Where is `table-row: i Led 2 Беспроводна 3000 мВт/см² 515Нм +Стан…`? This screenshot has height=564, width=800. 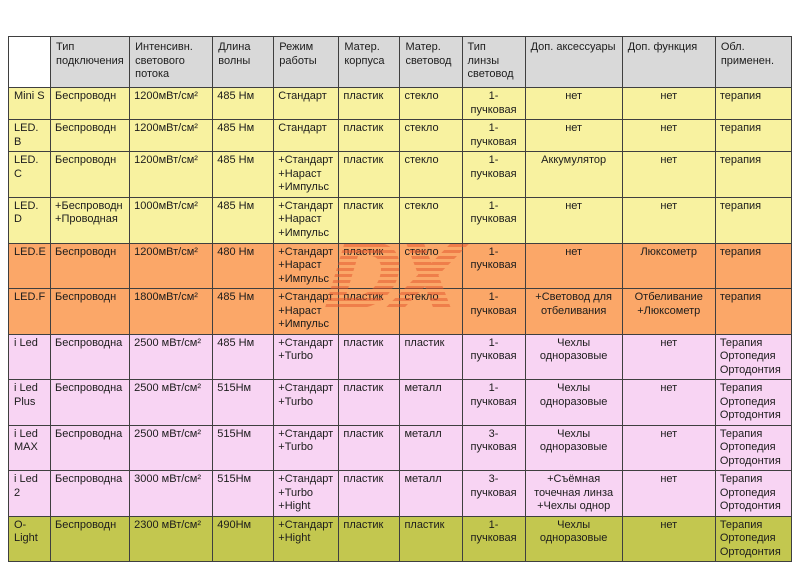
table-row: i Led 2 Беспроводна 3000 мВт/см² 515Нм +Стан… is located at coordinates (400, 493).